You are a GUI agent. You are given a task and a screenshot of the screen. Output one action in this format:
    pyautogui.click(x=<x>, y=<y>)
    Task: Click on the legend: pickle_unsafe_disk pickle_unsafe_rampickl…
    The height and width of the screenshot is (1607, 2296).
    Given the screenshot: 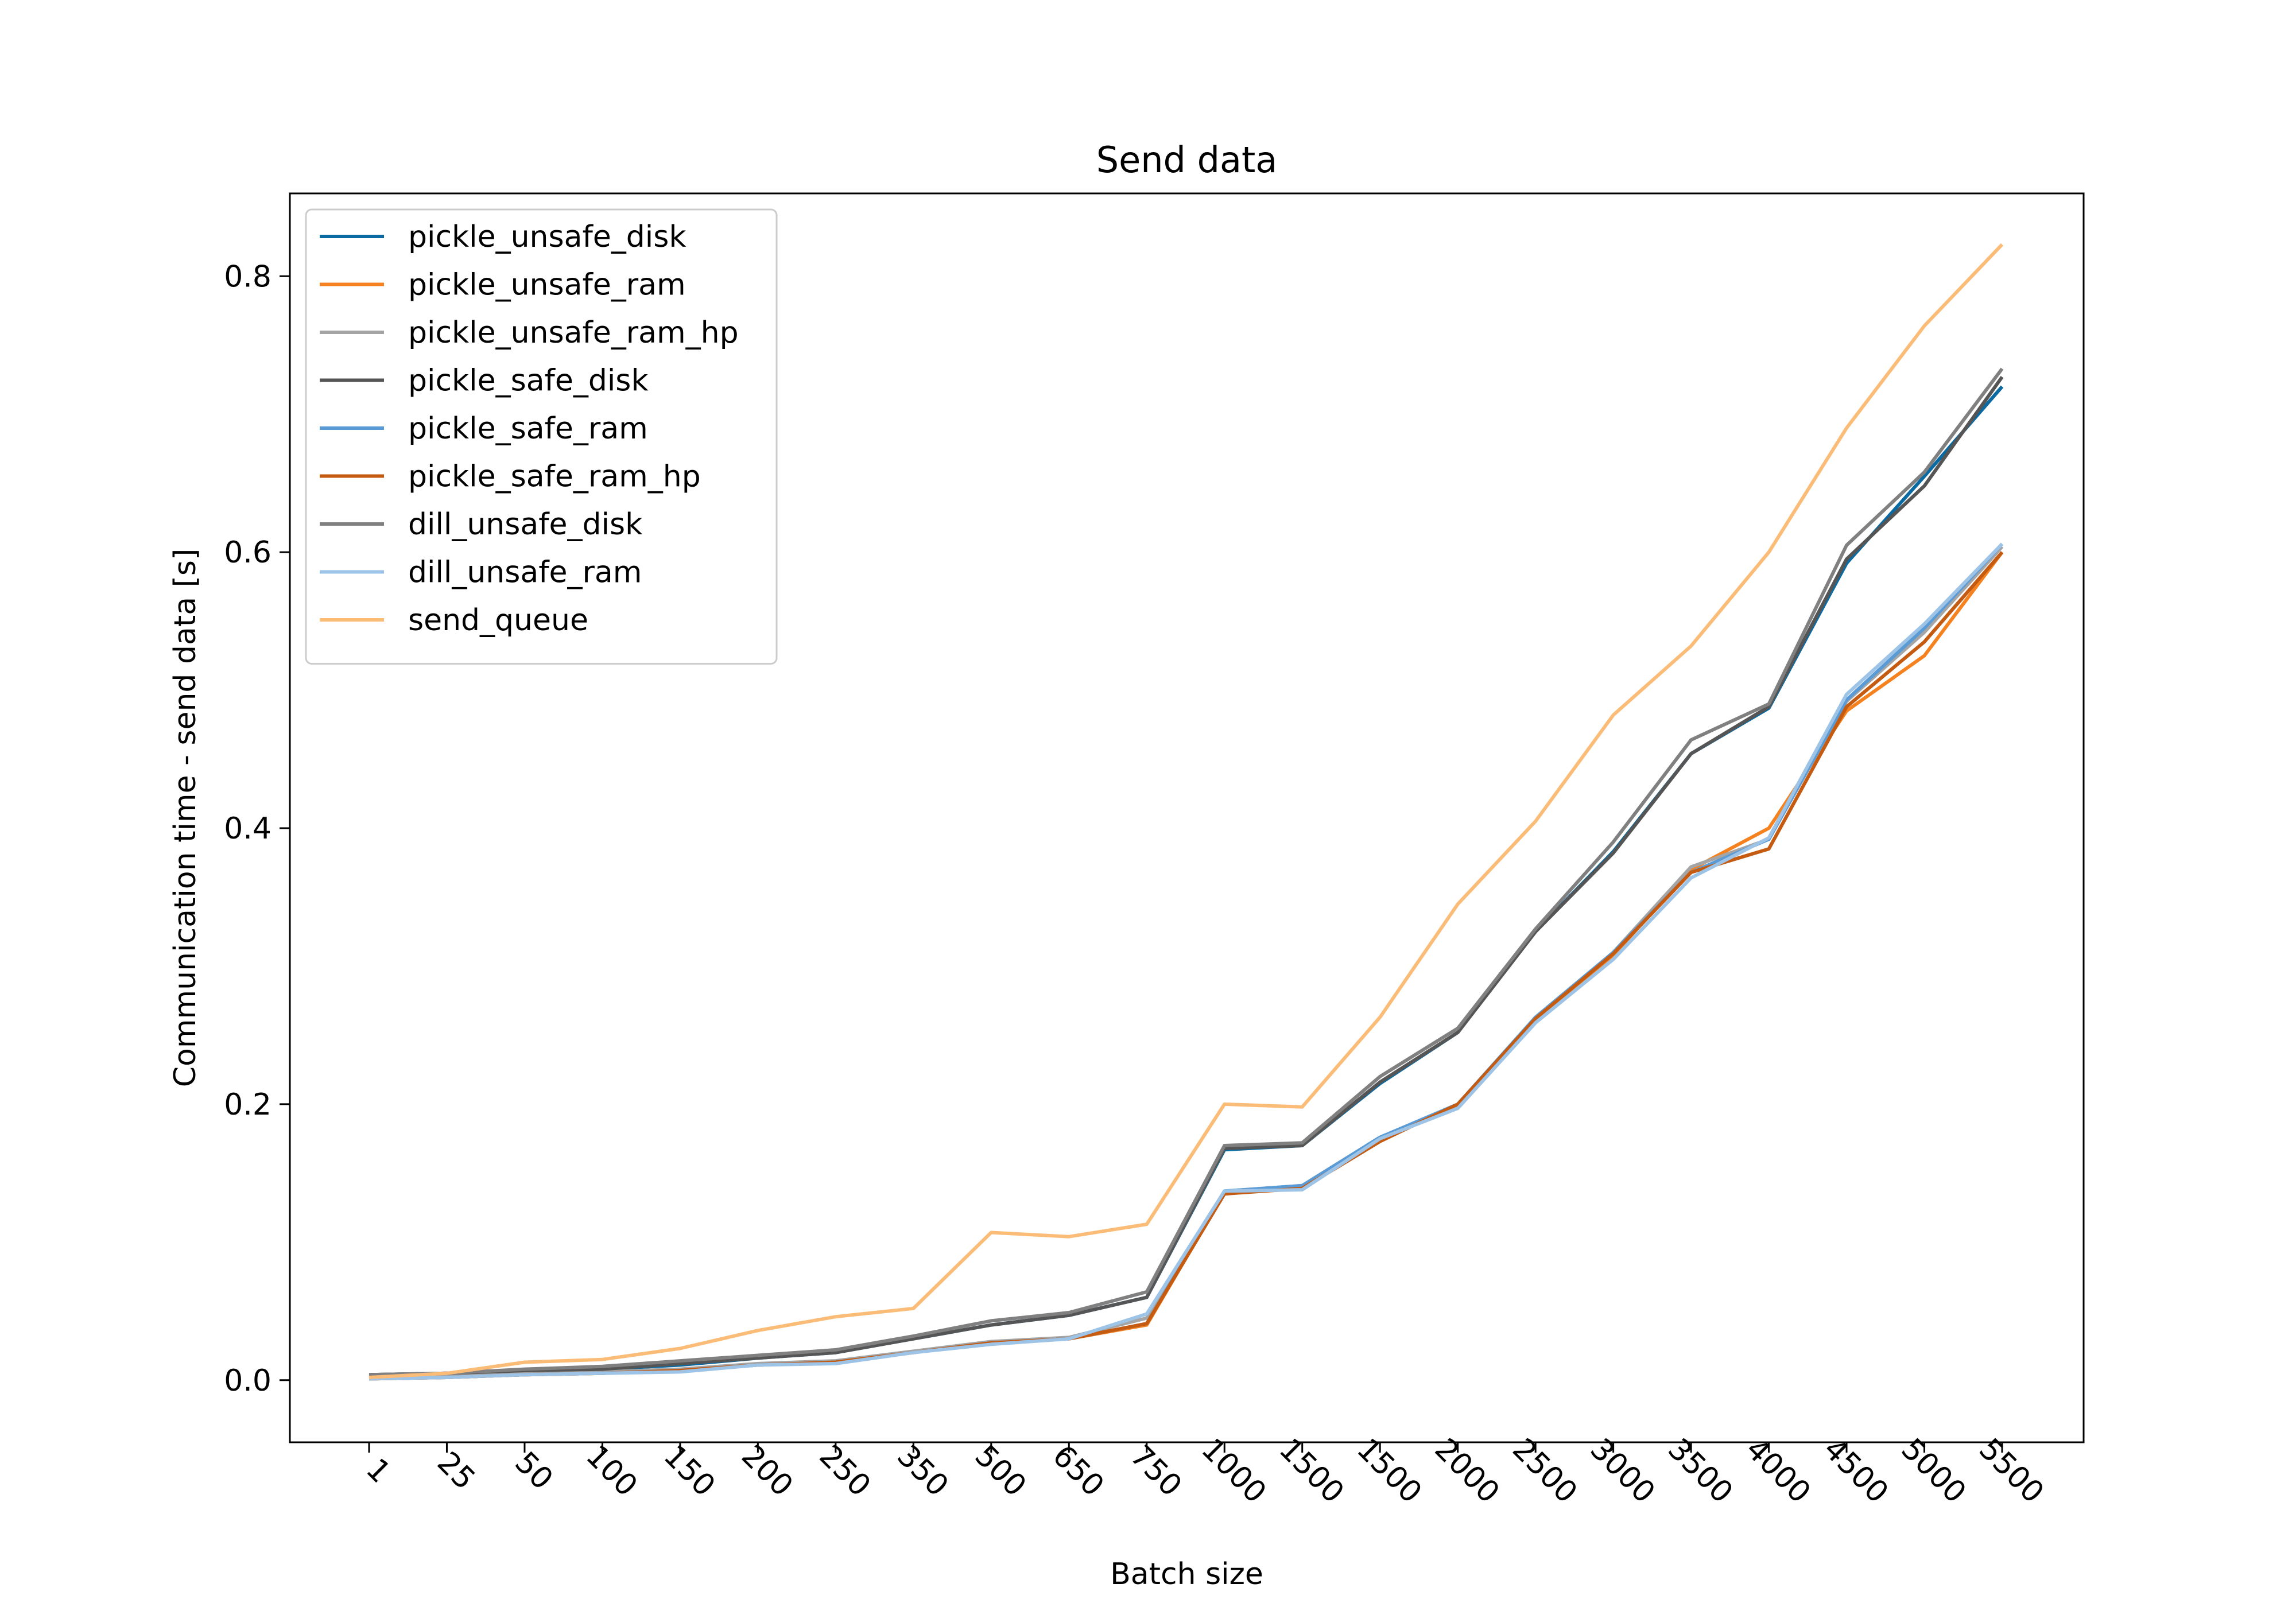 What is the action you would take?
    pyautogui.click(x=541, y=436)
    